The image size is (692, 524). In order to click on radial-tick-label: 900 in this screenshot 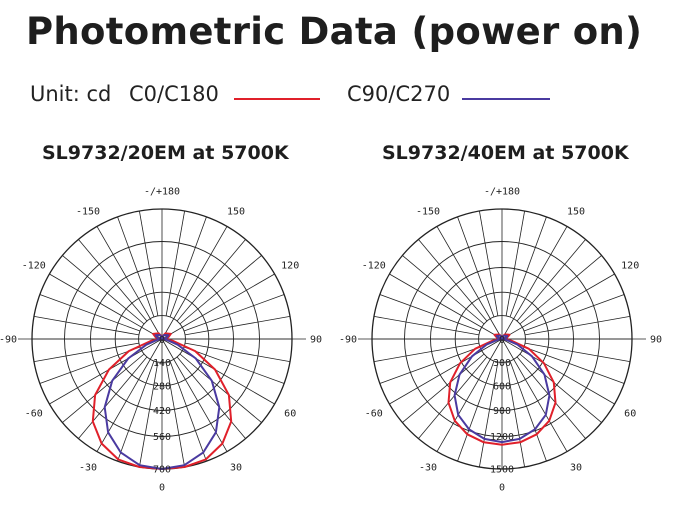, I will do `click(502, 411)`.